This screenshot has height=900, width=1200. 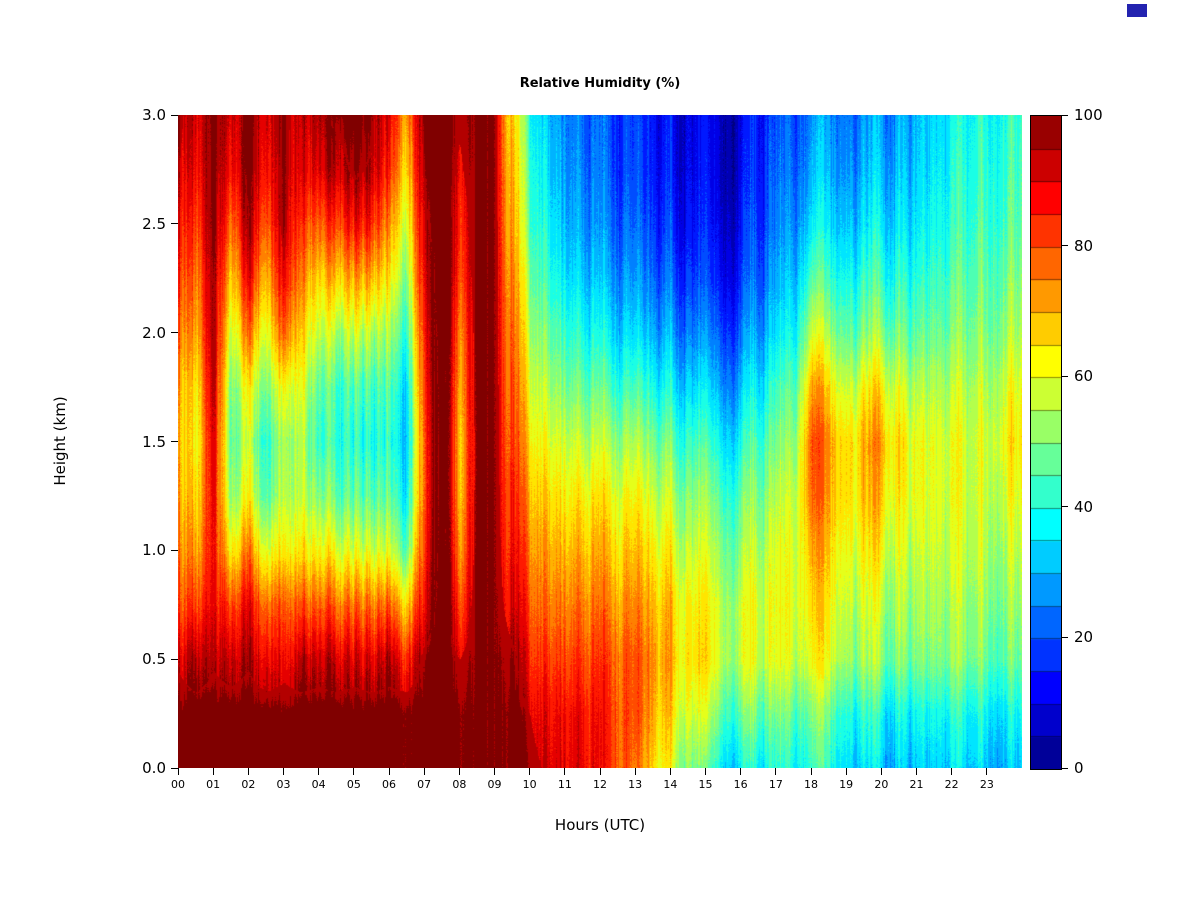 What do you see at coordinates (424, 784) in the screenshot?
I see `x-tick-label: 07` at bounding box center [424, 784].